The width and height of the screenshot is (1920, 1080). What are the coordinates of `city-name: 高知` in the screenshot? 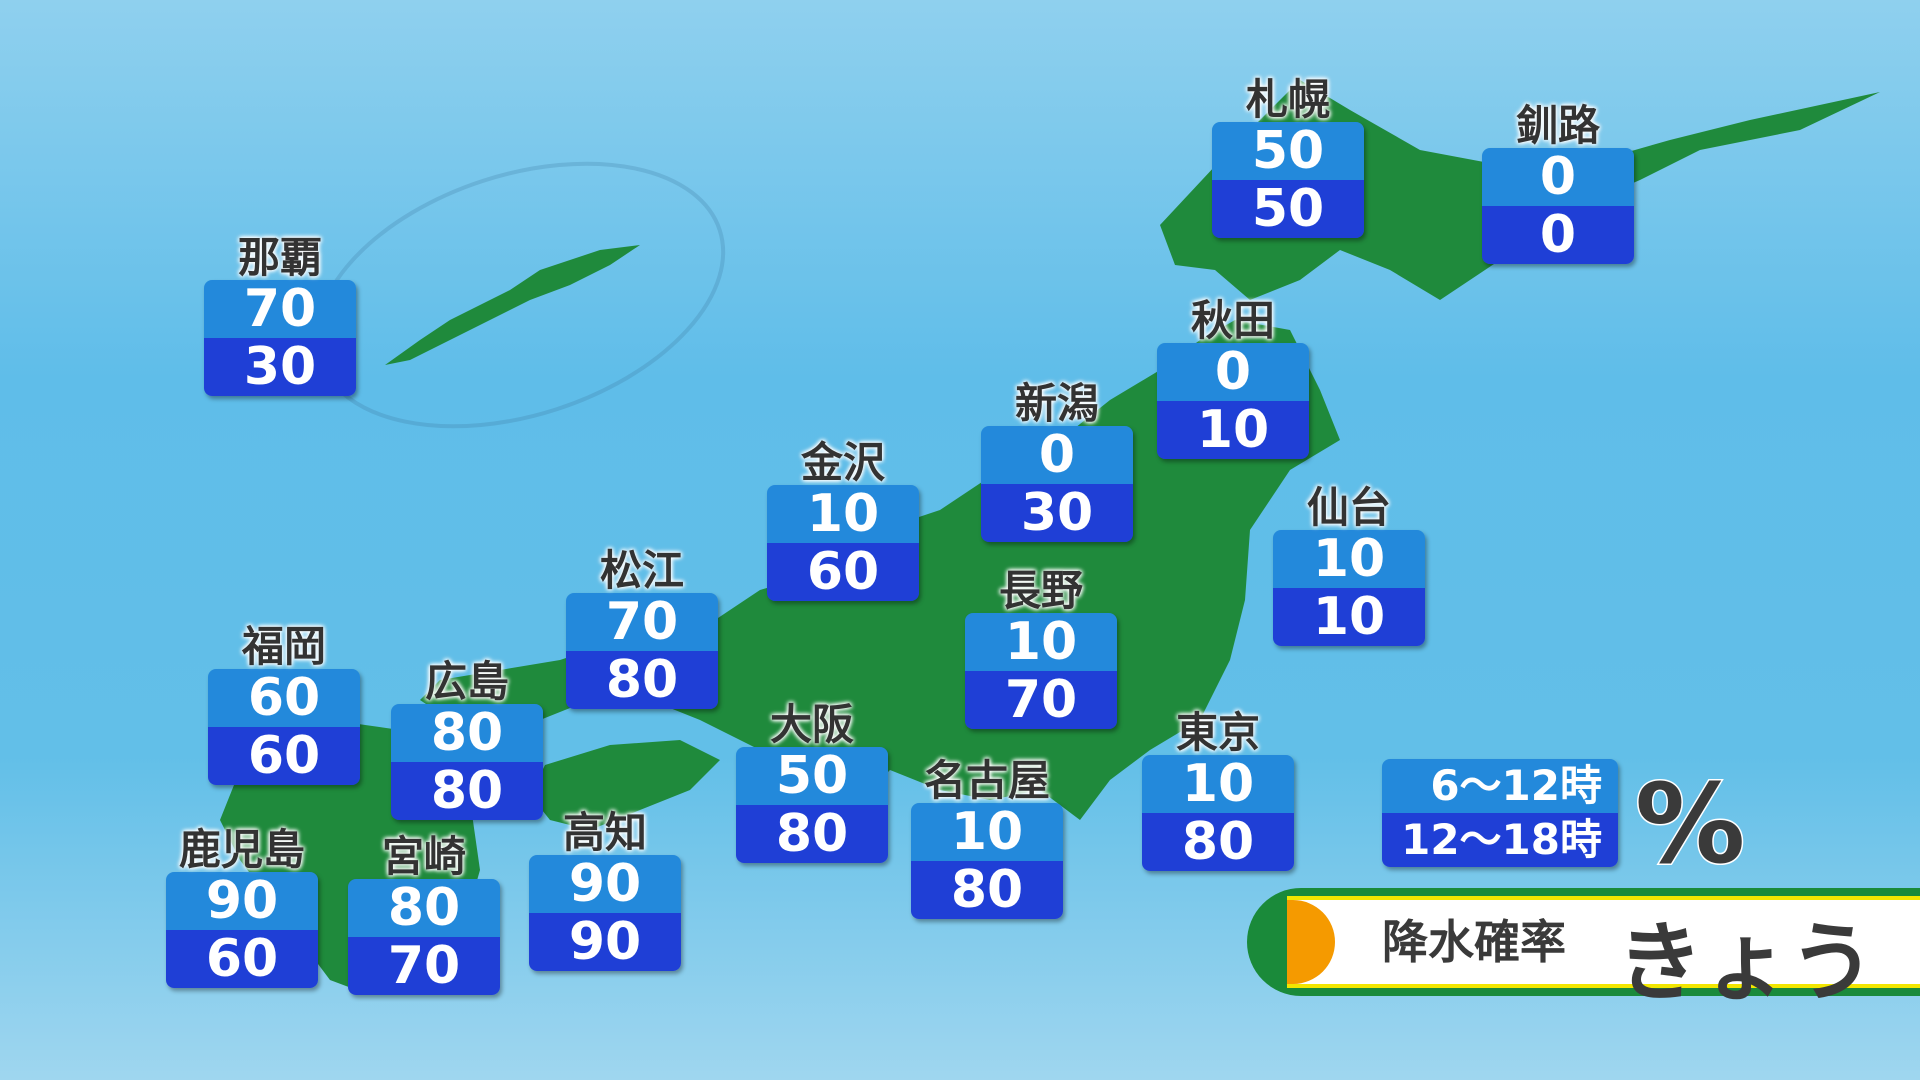 It's located at (604, 832).